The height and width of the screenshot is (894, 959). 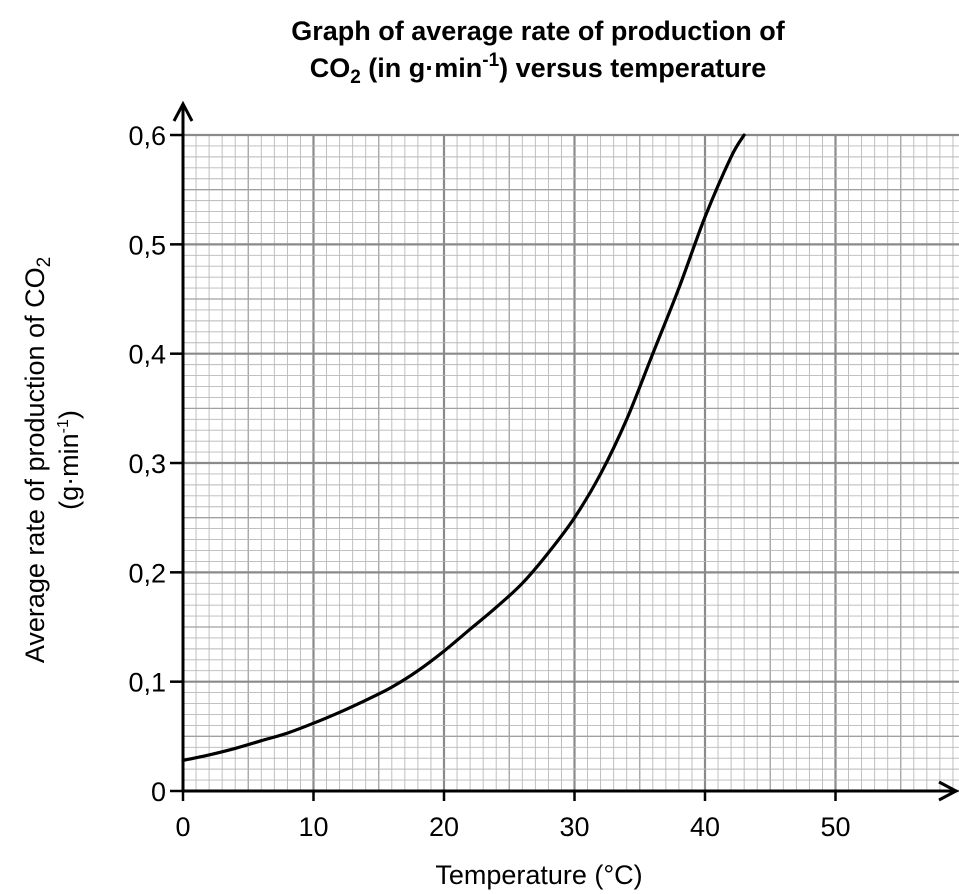 I want to click on title-co-text: CO, so click(x=330, y=68).